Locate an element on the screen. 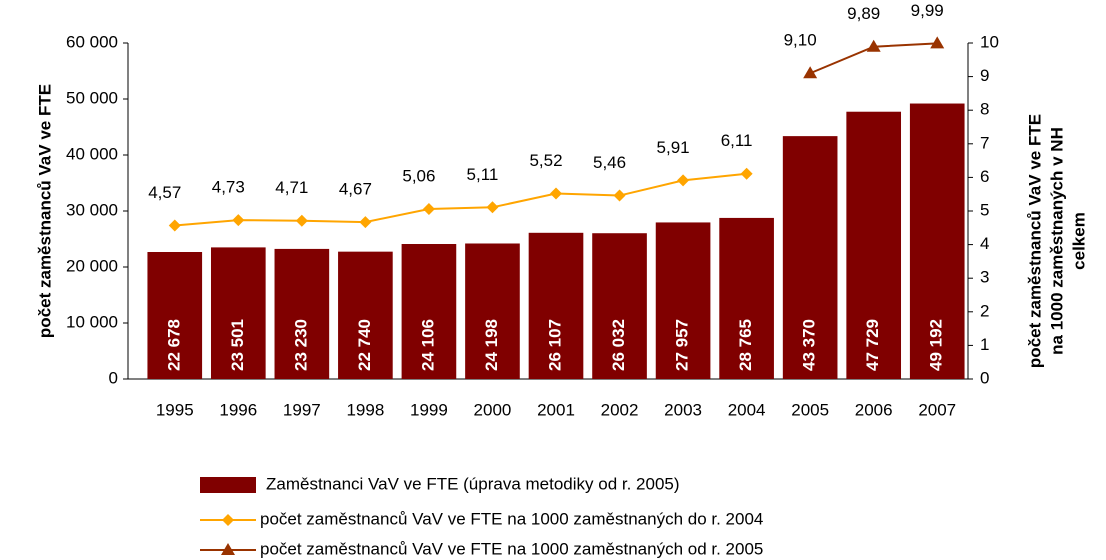  y2-tick-label: 8 is located at coordinates (984, 109).